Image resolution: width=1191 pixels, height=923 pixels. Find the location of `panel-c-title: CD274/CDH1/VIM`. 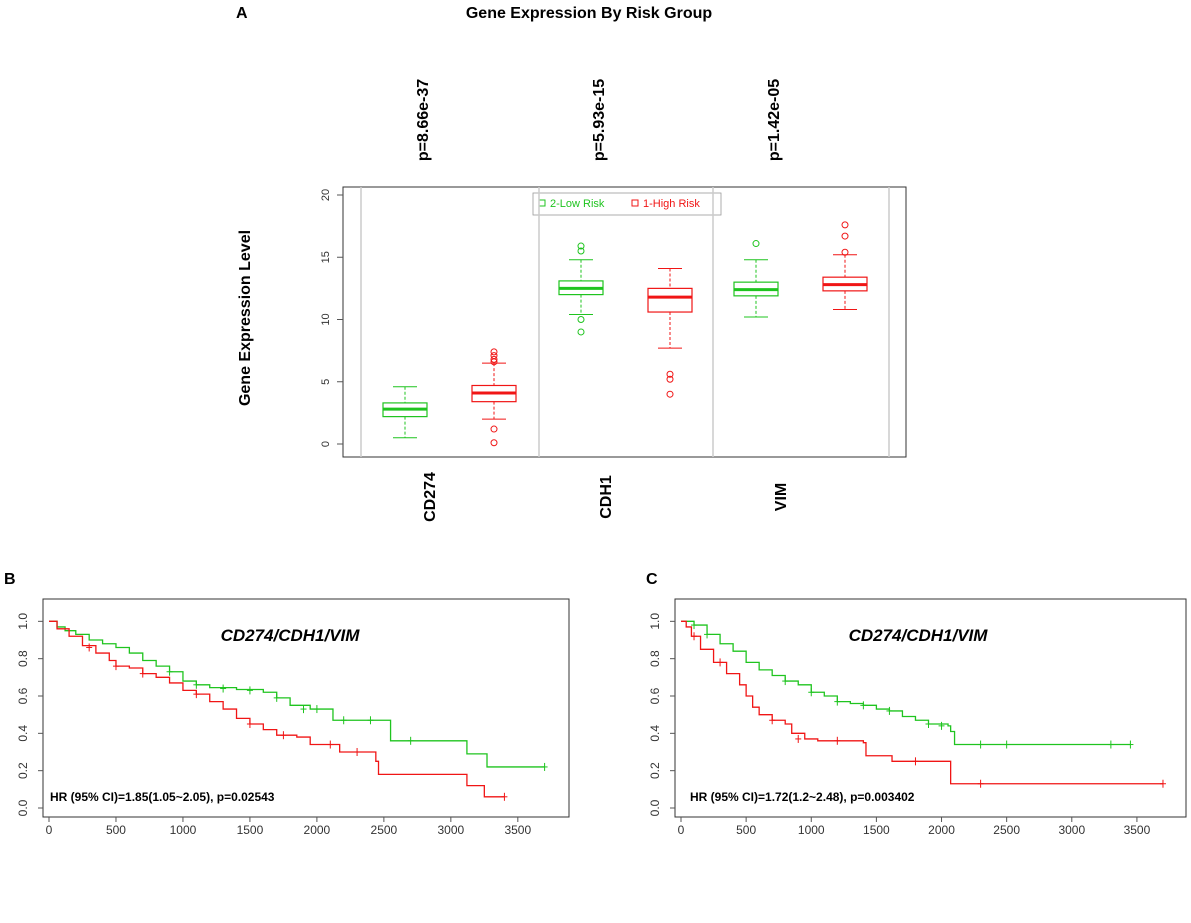

panel-c-title: CD274/CDH1/VIM is located at coordinates (919, 635).